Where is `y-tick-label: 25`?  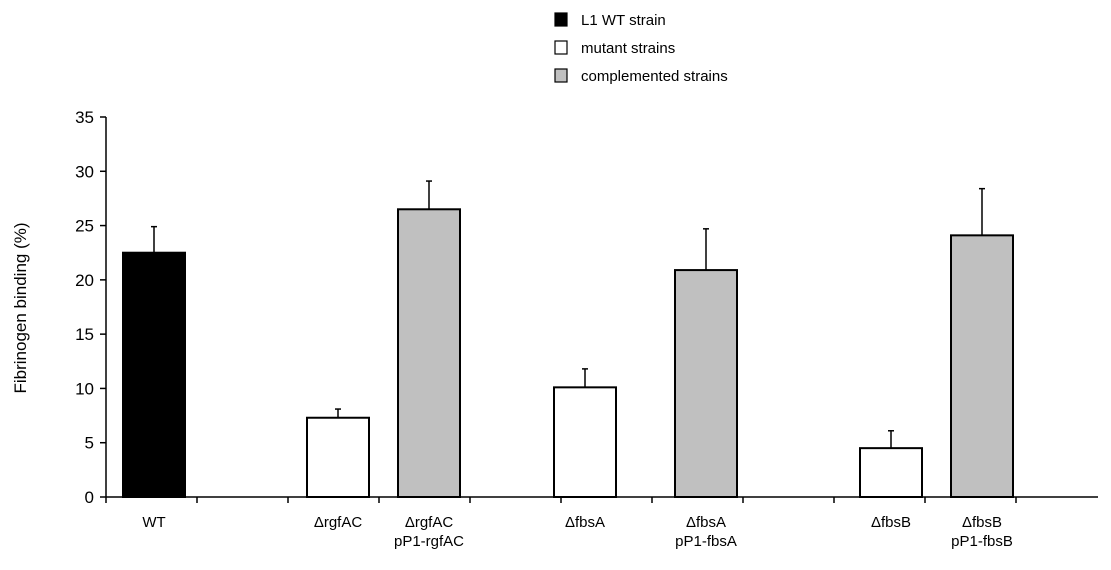 y-tick-label: 25 is located at coordinates (84, 226).